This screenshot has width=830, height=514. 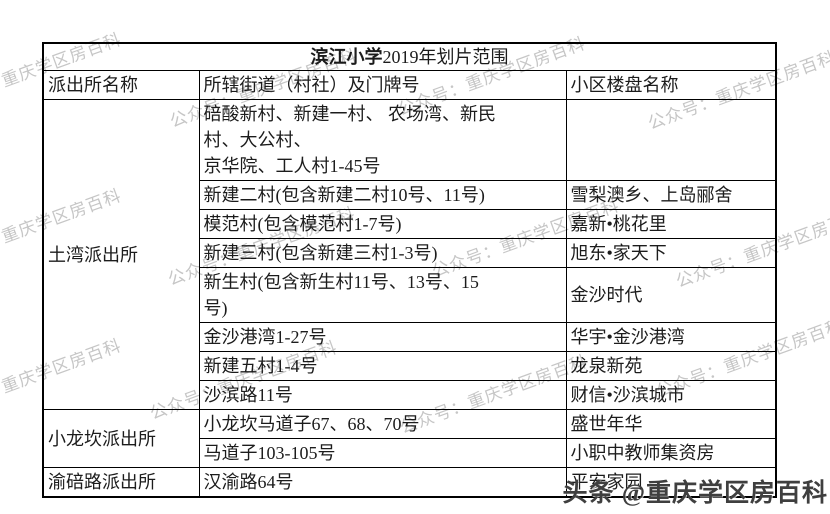 I want to click on table-row: 模范村(包含模范村1-7号) 嘉新•桃花里, so click(x=410, y=224).